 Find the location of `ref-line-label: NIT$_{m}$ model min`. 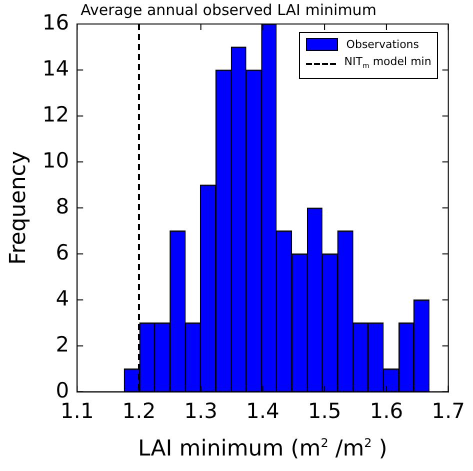

ref-line-label: NIT$_{m}$ model min is located at coordinates (388, 63).